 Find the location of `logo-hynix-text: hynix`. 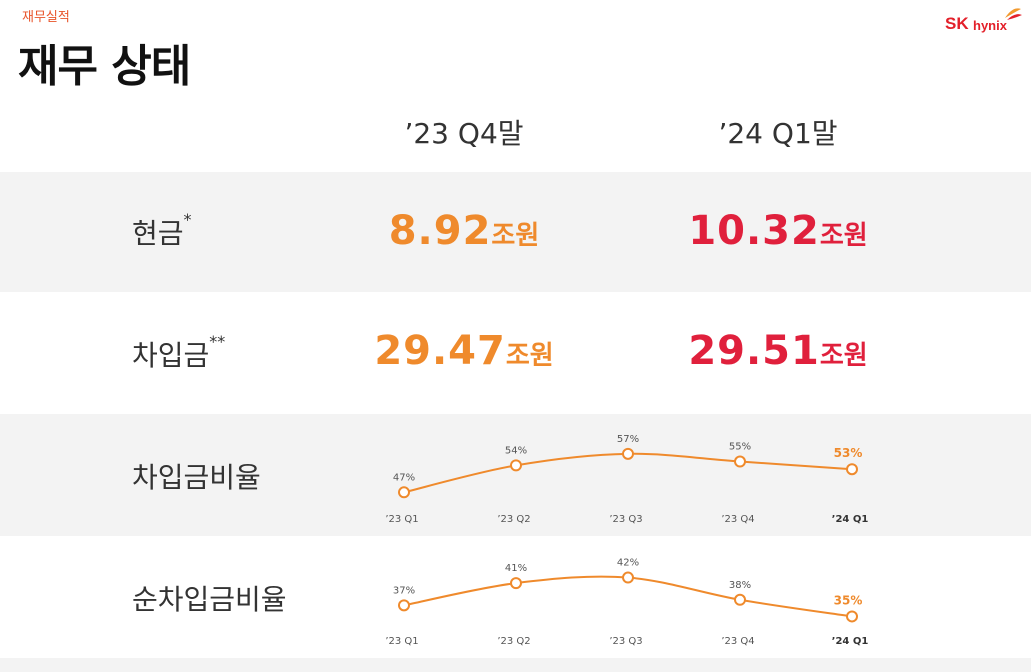

logo-hynix-text: hynix is located at coordinates (990, 25).